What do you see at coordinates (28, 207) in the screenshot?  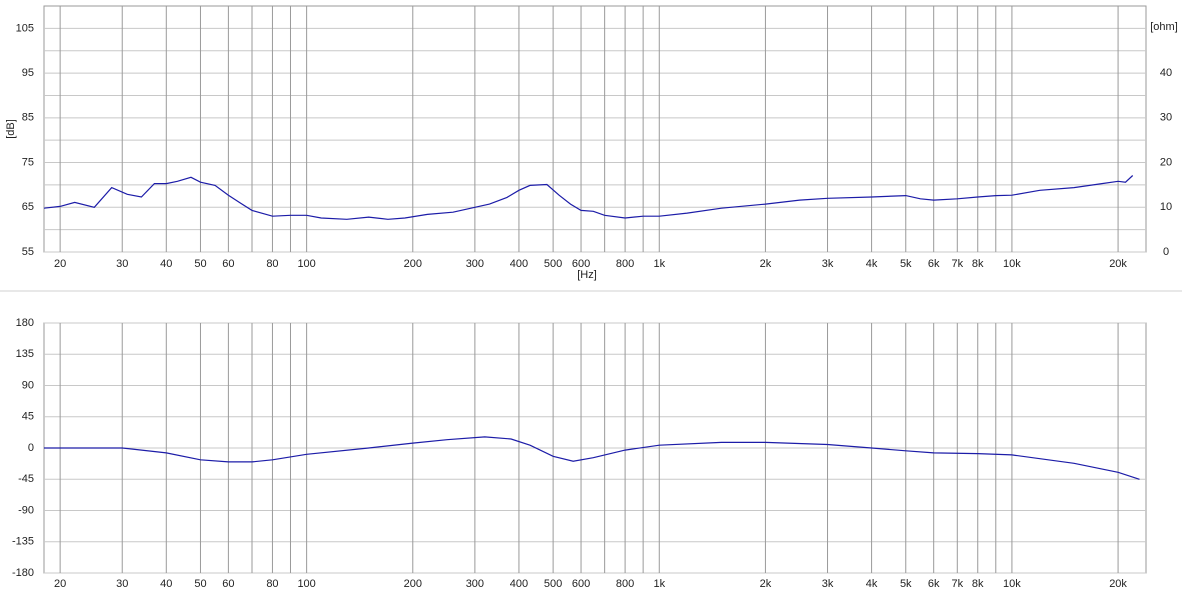 I see `y-tick-label: 65` at bounding box center [28, 207].